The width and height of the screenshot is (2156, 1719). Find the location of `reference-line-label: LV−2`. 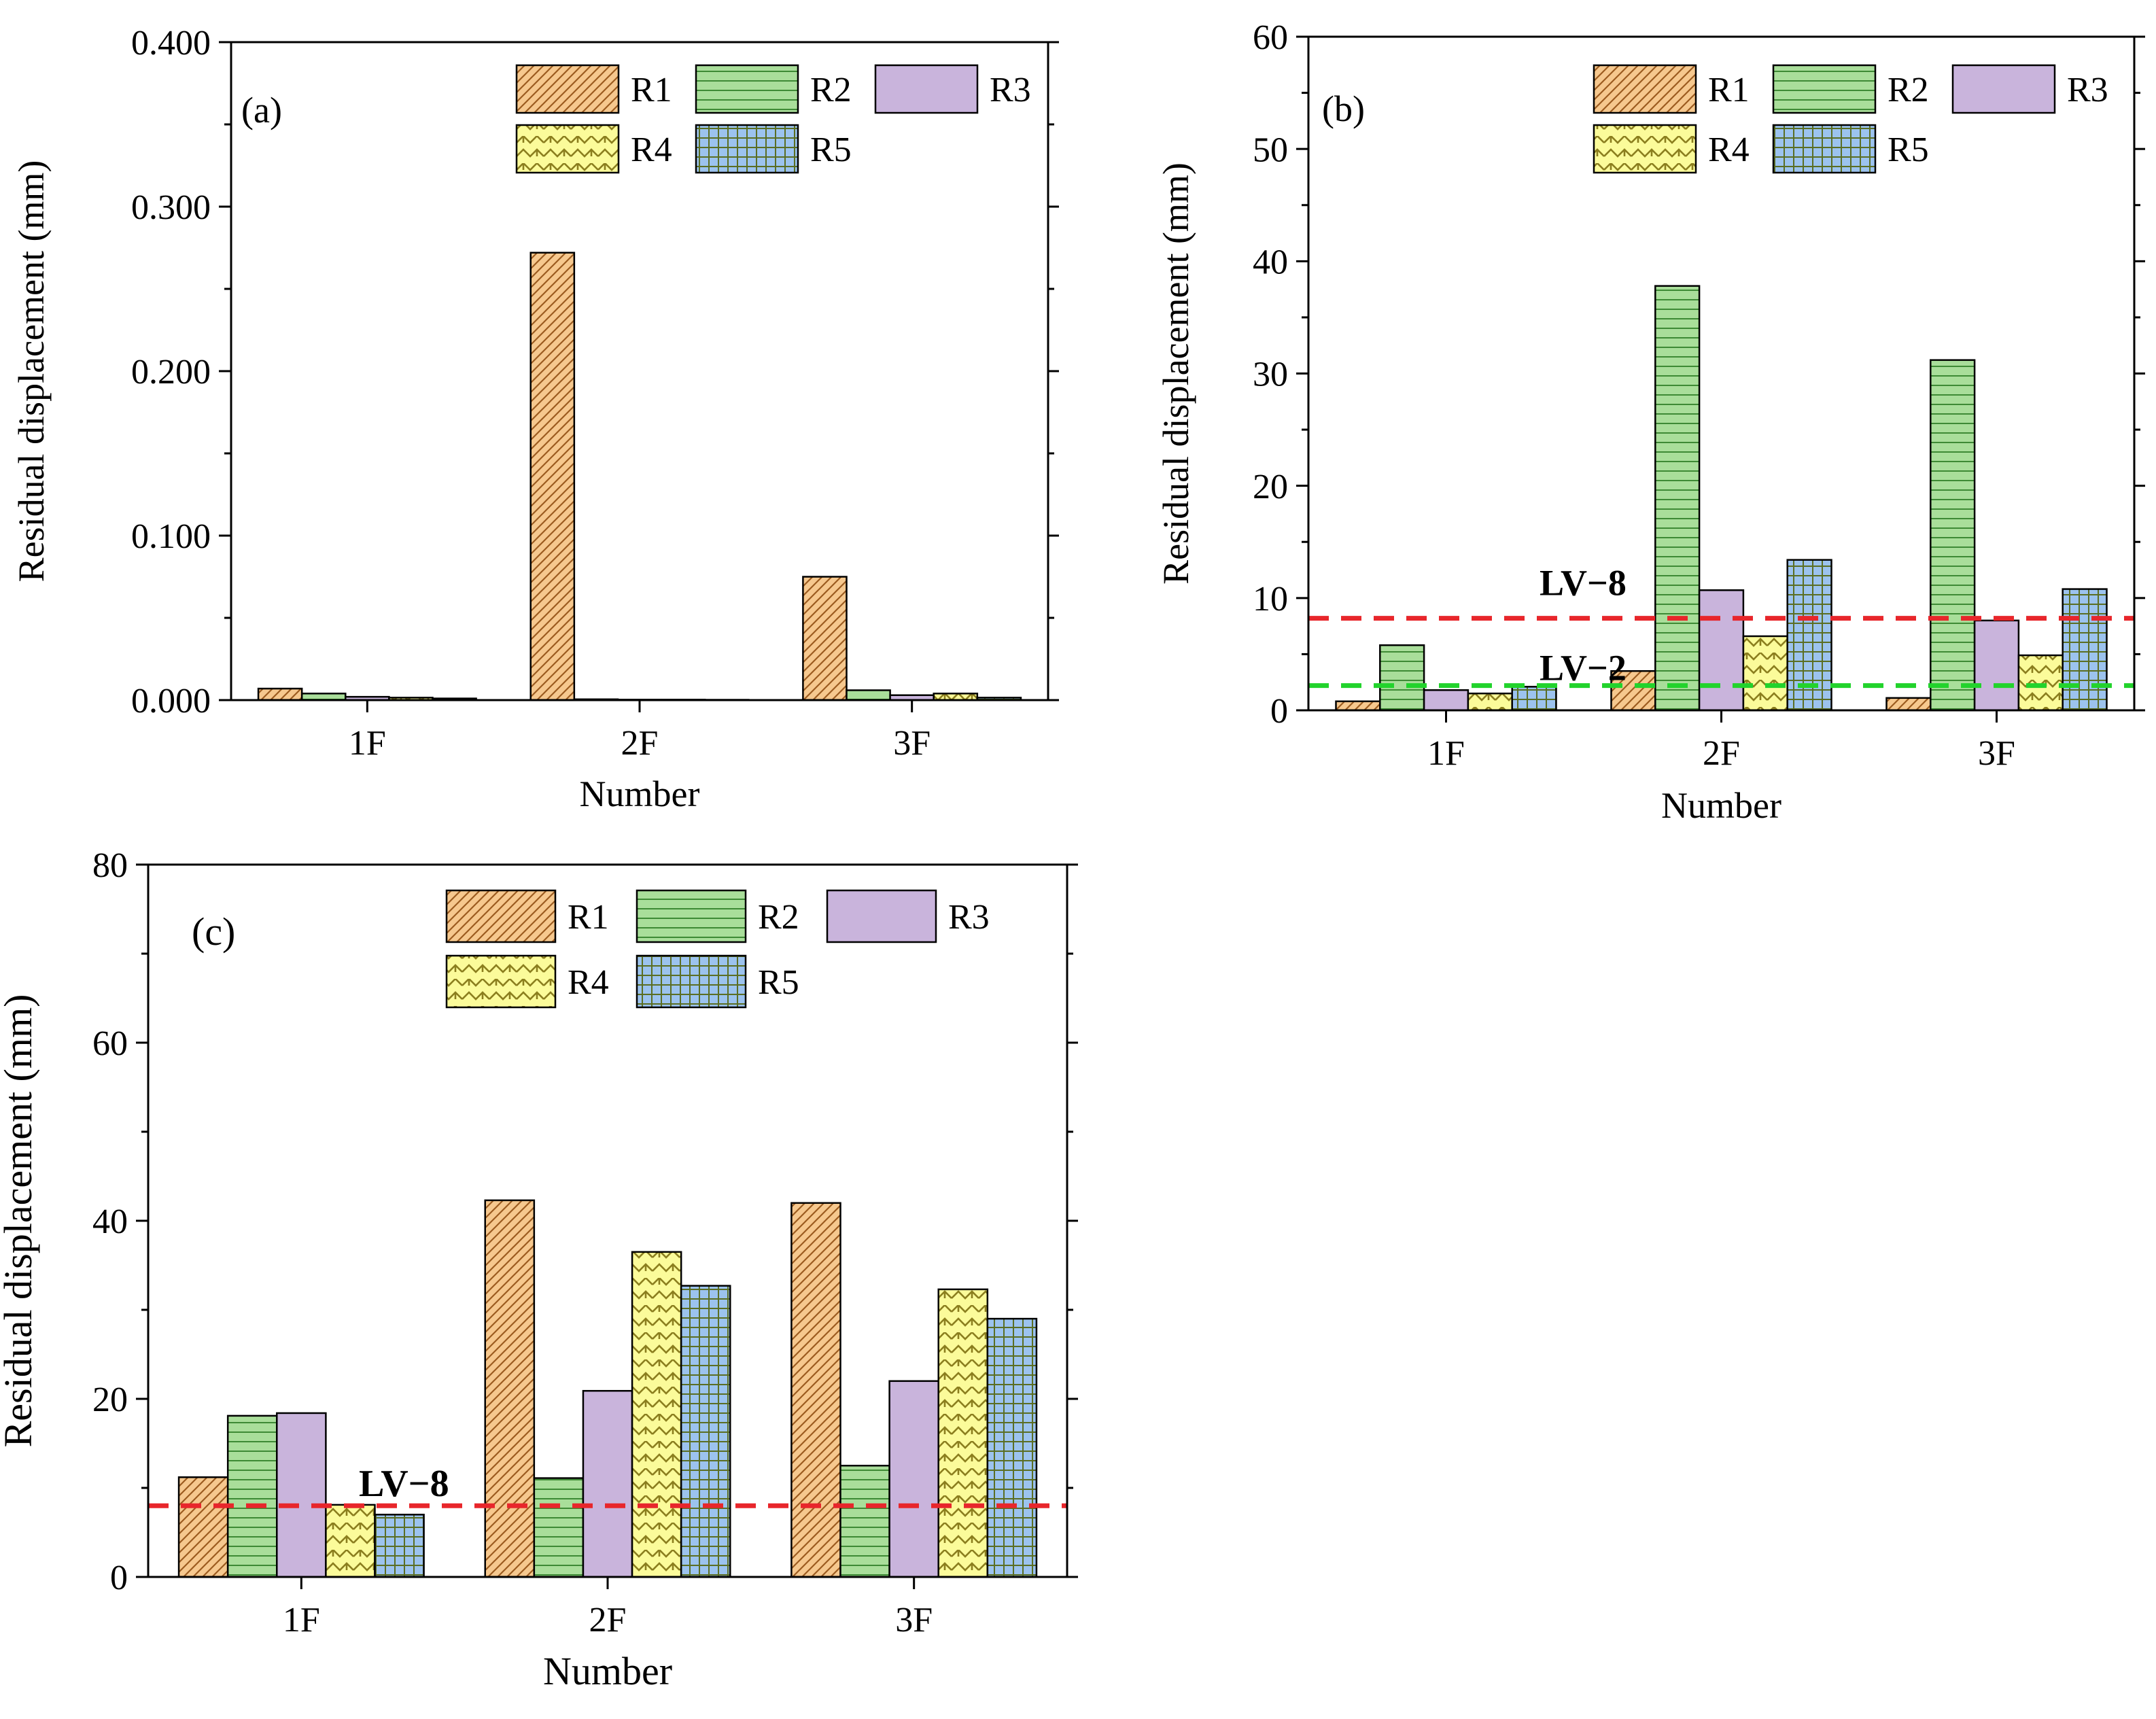

reference-line-label: LV−2 is located at coordinates (1583, 668).